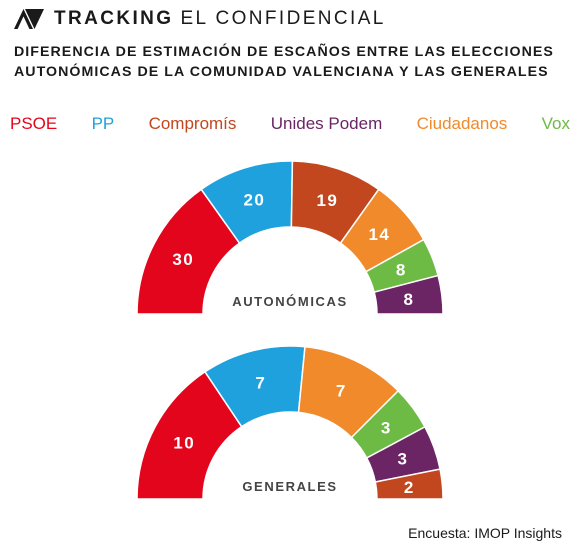  I want to click on segment-unides-podem, so click(408, 294).